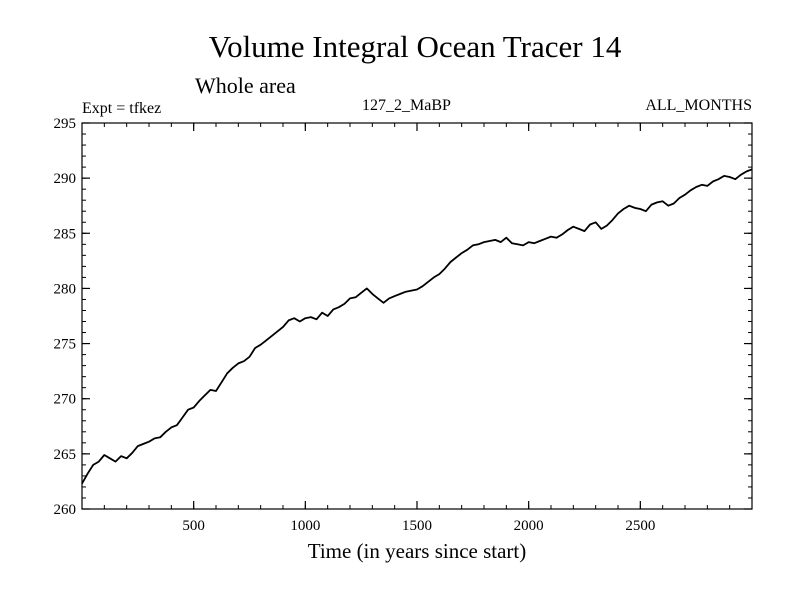 The width and height of the screenshot is (800, 600). Describe the element at coordinates (65, 179) in the screenshot. I see `y-tick-label: 290` at that location.